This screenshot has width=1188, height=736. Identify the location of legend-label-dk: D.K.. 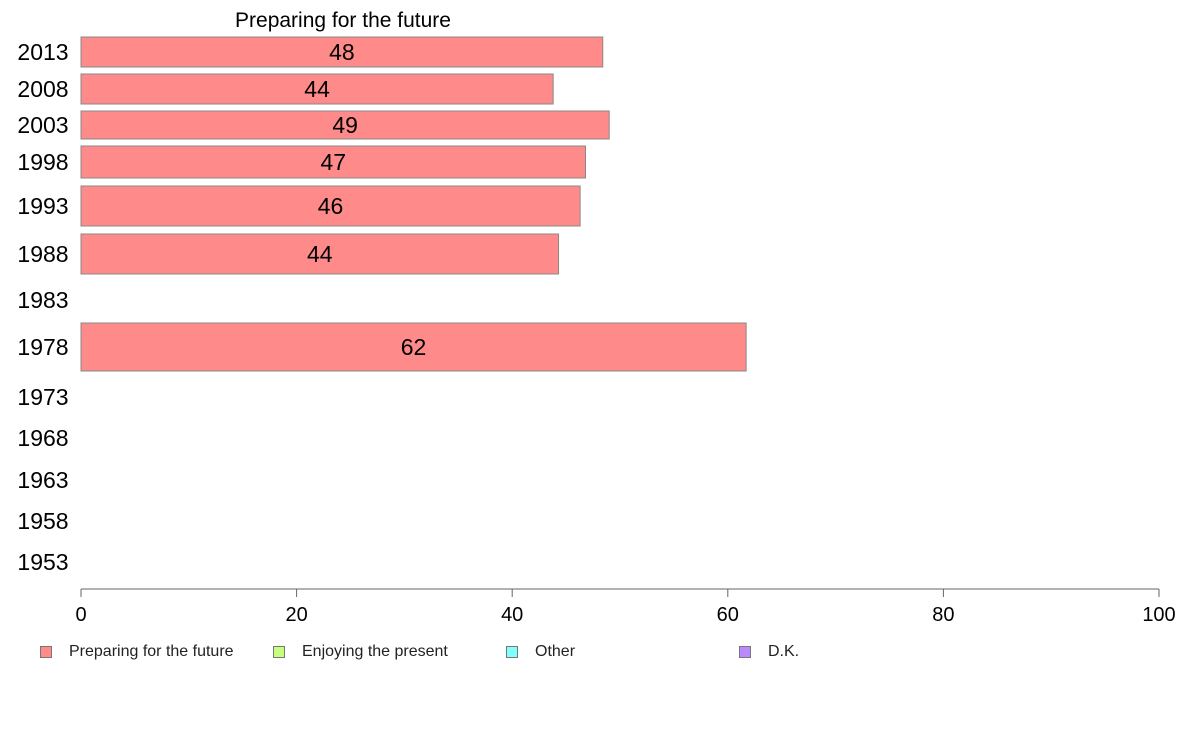
(784, 651).